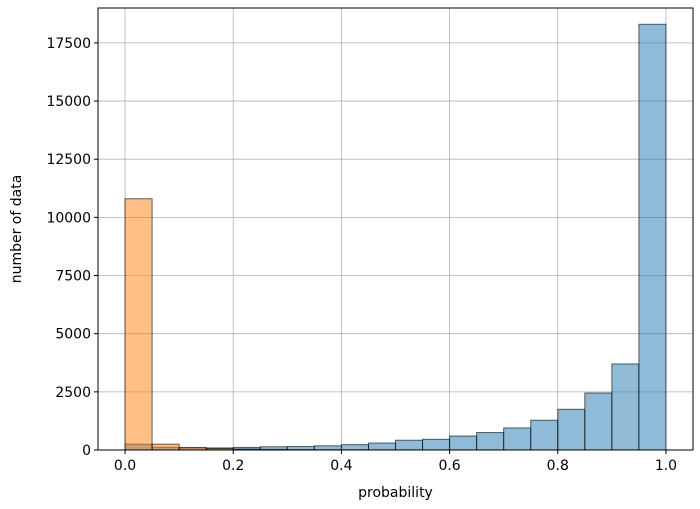 The height and width of the screenshot is (509, 700). Describe the element at coordinates (233, 466) in the screenshot. I see `x-tick-label-1: 0.2` at that location.